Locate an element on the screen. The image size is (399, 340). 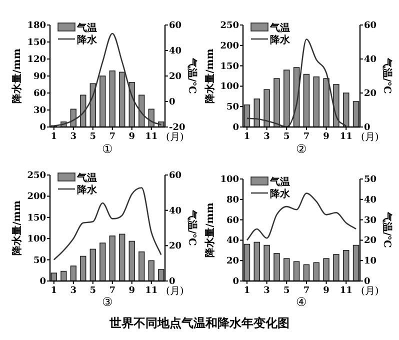
y-tick-label: 250 is located at coordinates (229, 26).